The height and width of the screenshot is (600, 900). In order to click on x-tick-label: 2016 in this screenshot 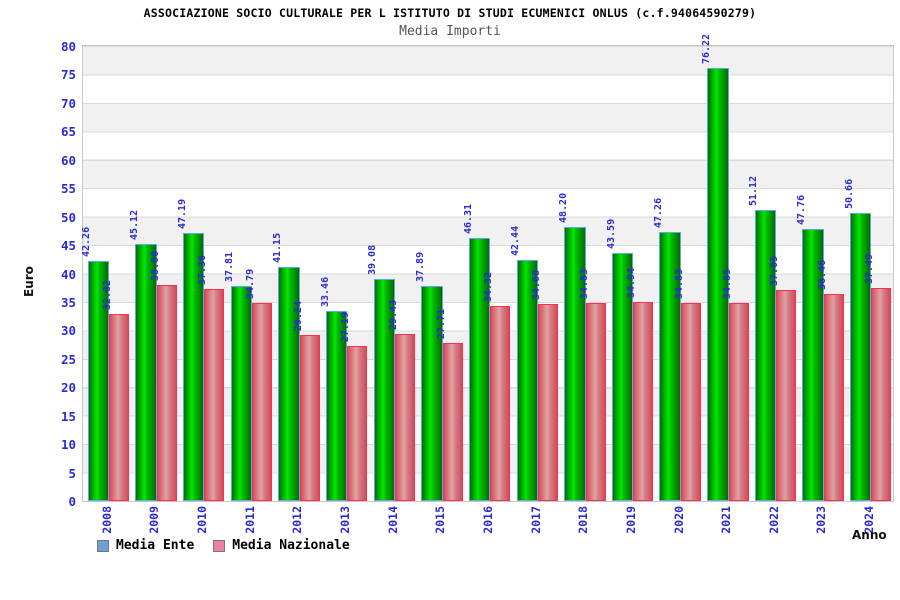, I will do `click(487, 520)`.